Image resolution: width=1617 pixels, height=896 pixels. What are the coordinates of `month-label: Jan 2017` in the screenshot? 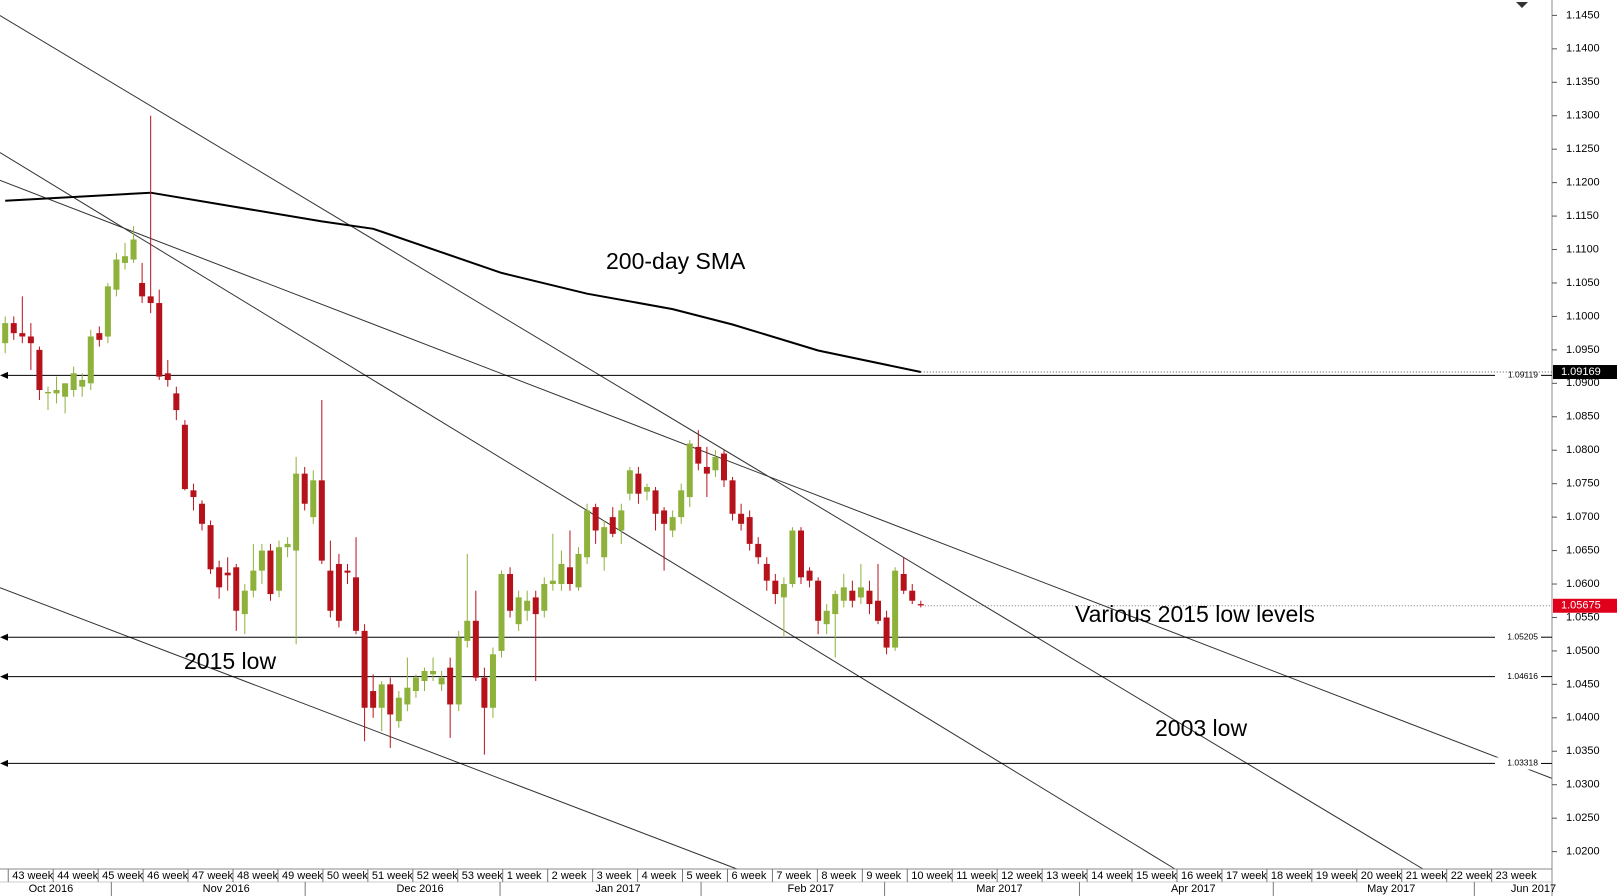 It's located at (617, 889).